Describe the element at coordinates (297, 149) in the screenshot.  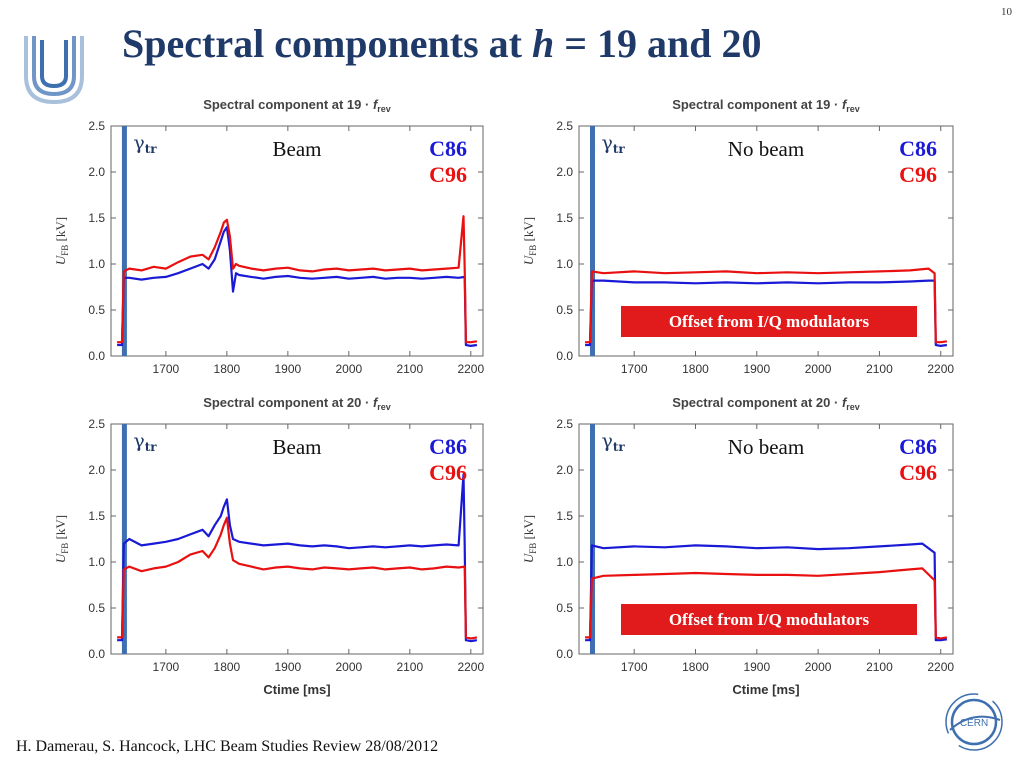
I see `annotation-text: Beam` at that location.